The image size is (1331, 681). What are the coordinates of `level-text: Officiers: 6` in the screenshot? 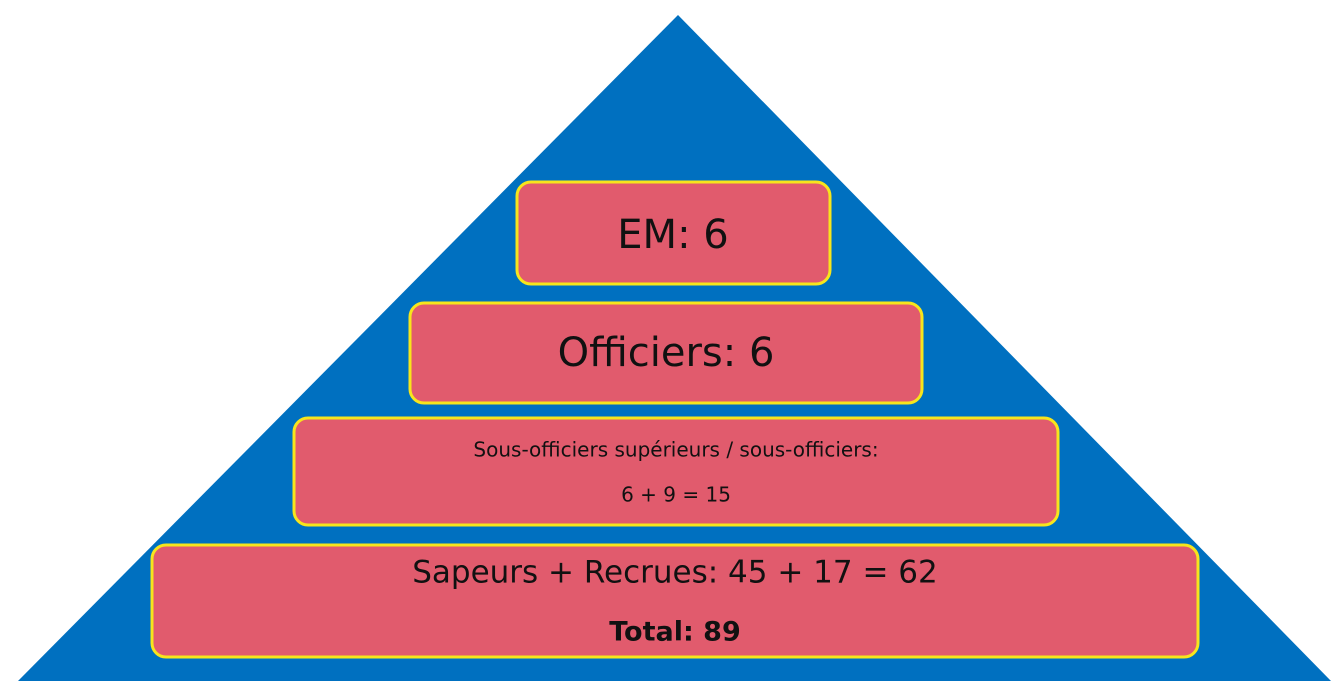 It's located at (666, 353).